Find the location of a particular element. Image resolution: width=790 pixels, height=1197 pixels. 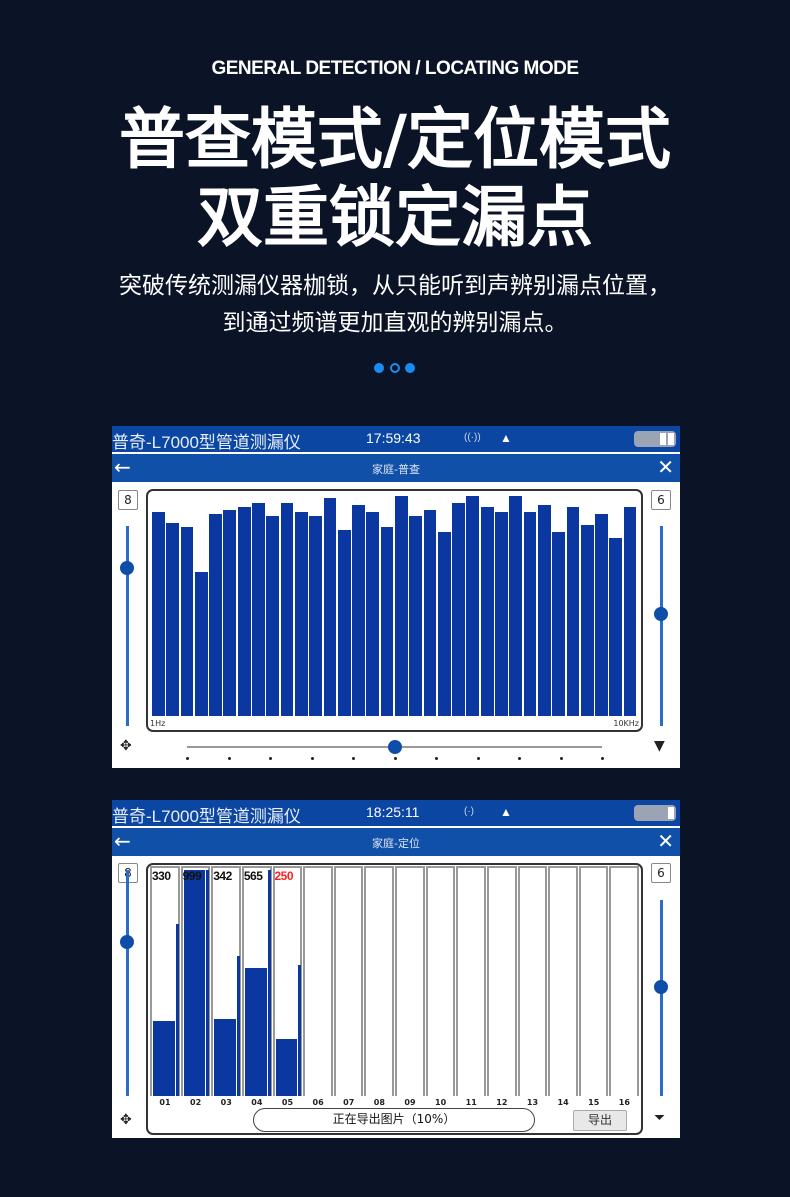

spectrum-chart: 1Hz 10KHz is located at coordinates (394, 610).